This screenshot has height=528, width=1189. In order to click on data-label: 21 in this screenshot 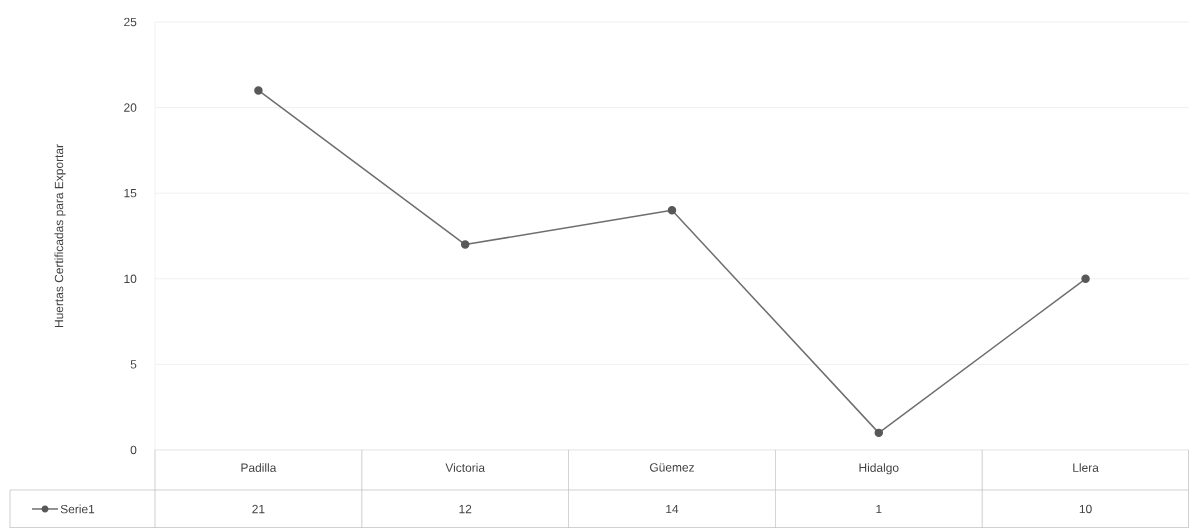, I will do `click(258, 509)`.